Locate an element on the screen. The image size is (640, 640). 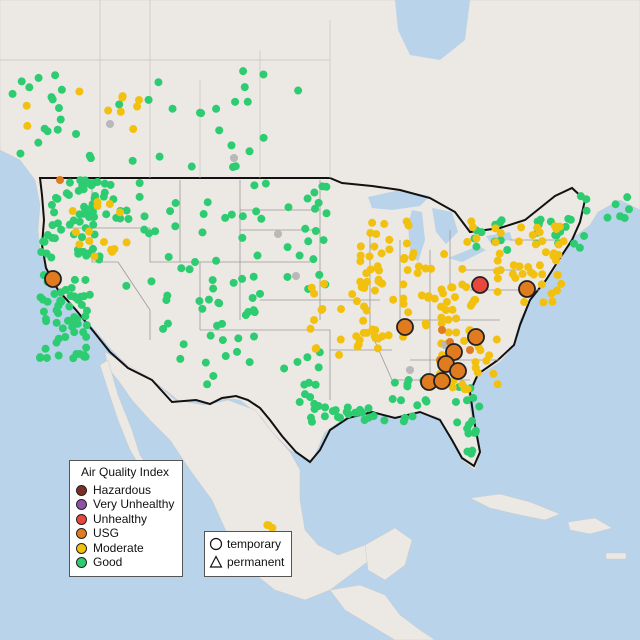
lake-michigan is located at coordinates (416, 236).